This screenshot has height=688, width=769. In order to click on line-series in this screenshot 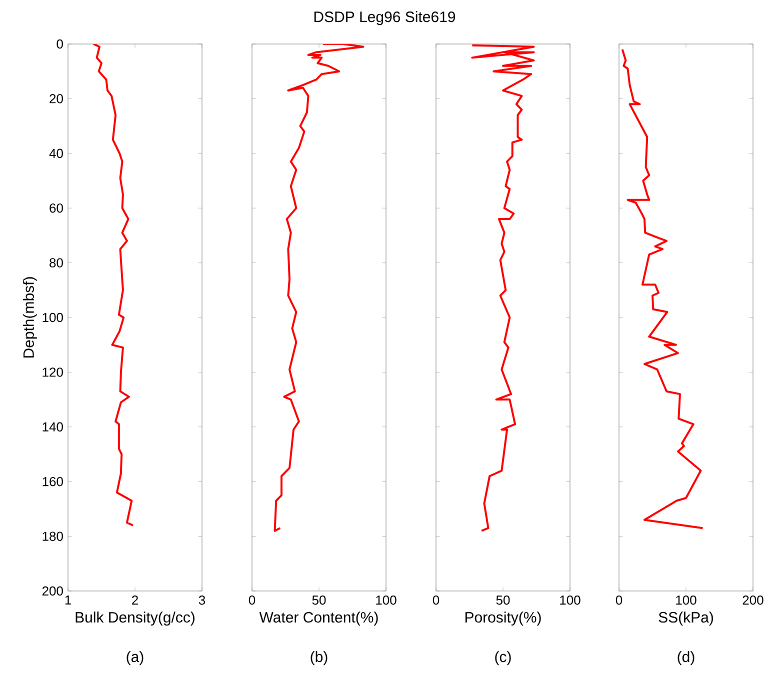, I will do `click(113, 285)`.